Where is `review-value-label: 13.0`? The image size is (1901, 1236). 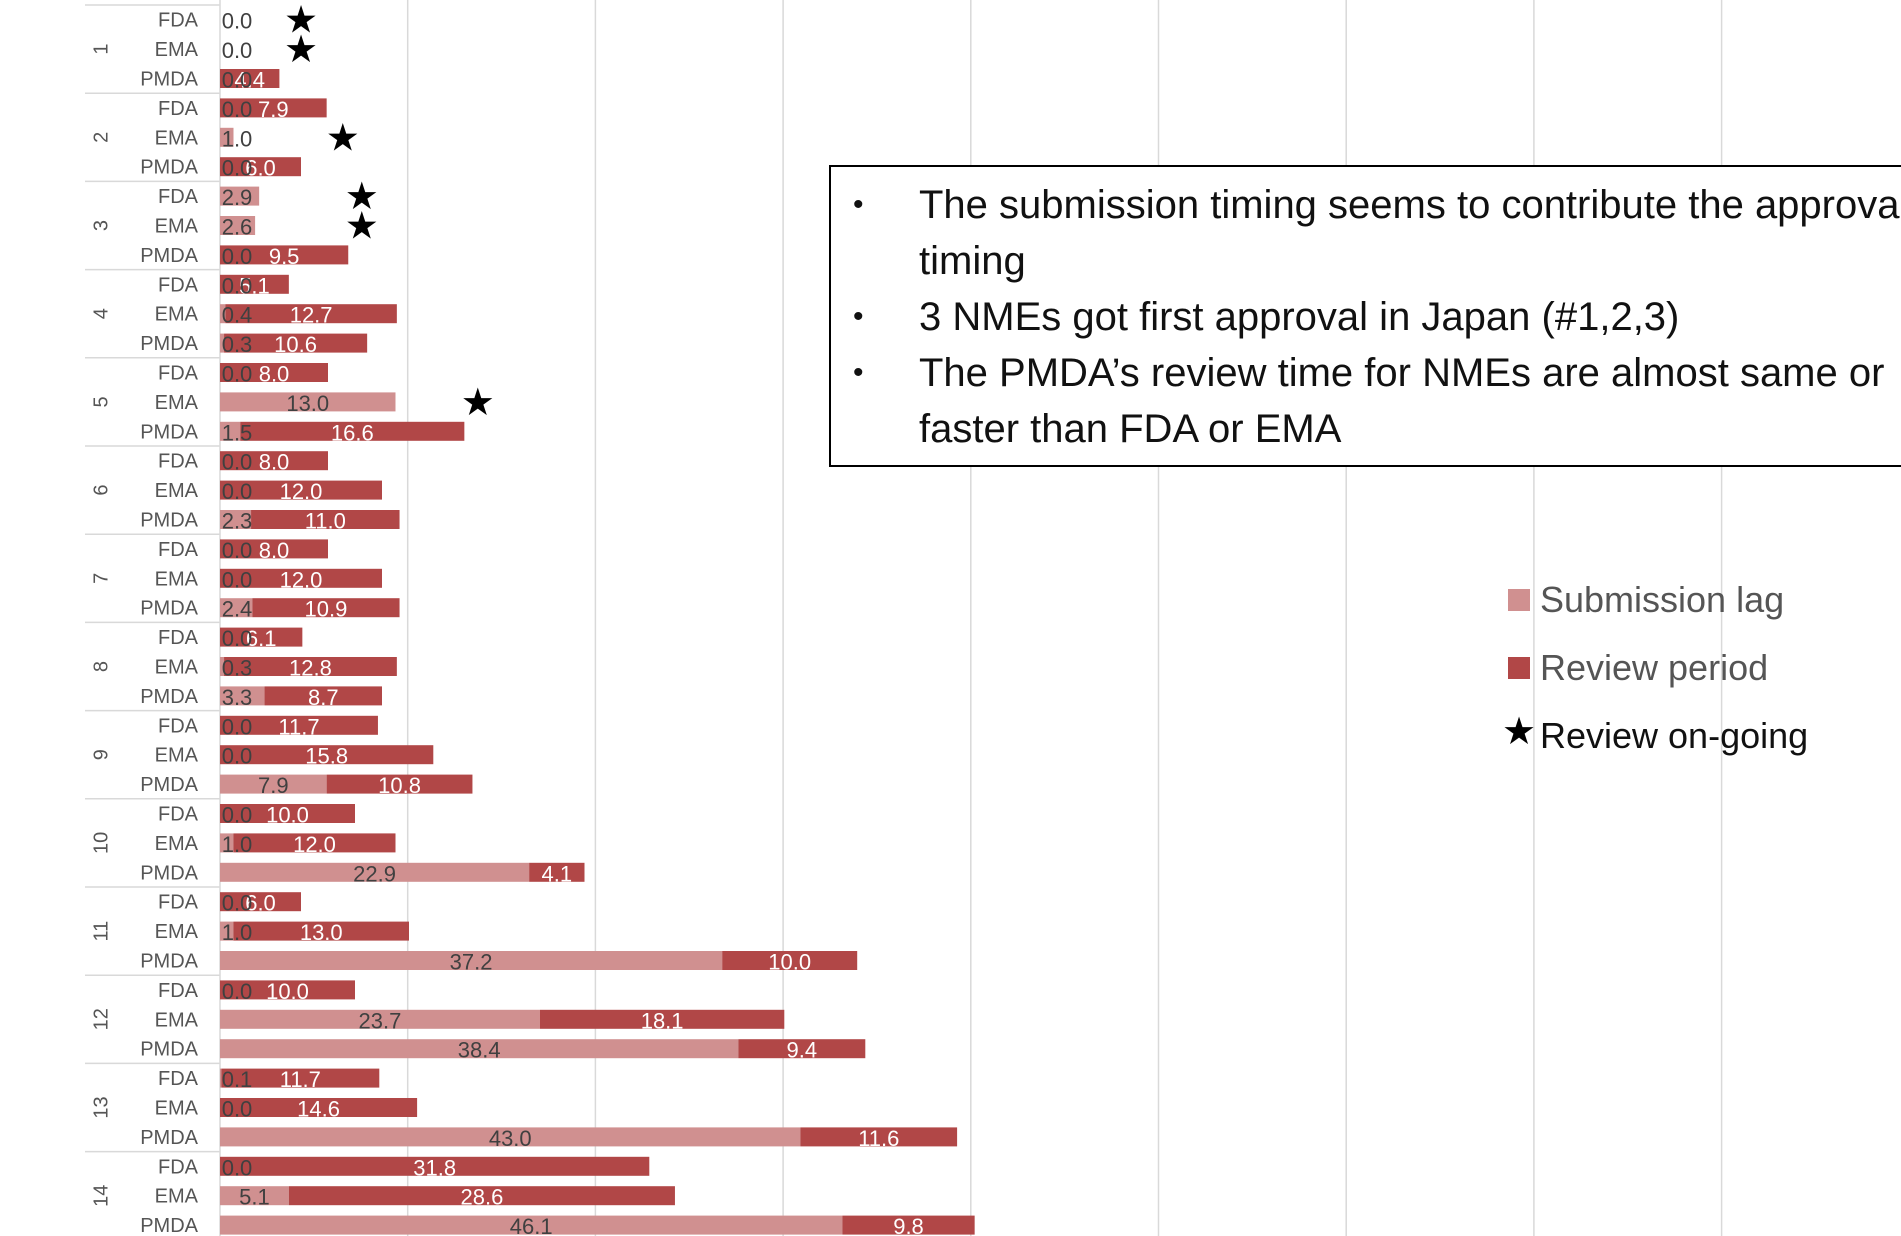
review-value-label: 13.0 is located at coordinates (321, 932).